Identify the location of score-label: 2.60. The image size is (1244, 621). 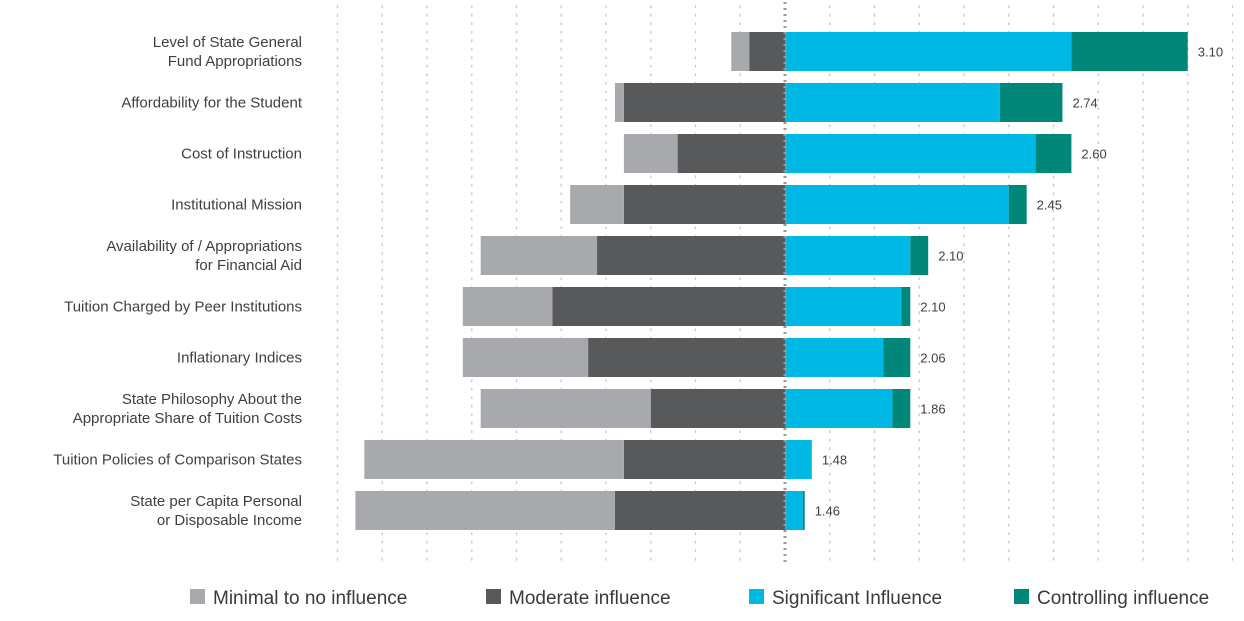
(1093, 154).